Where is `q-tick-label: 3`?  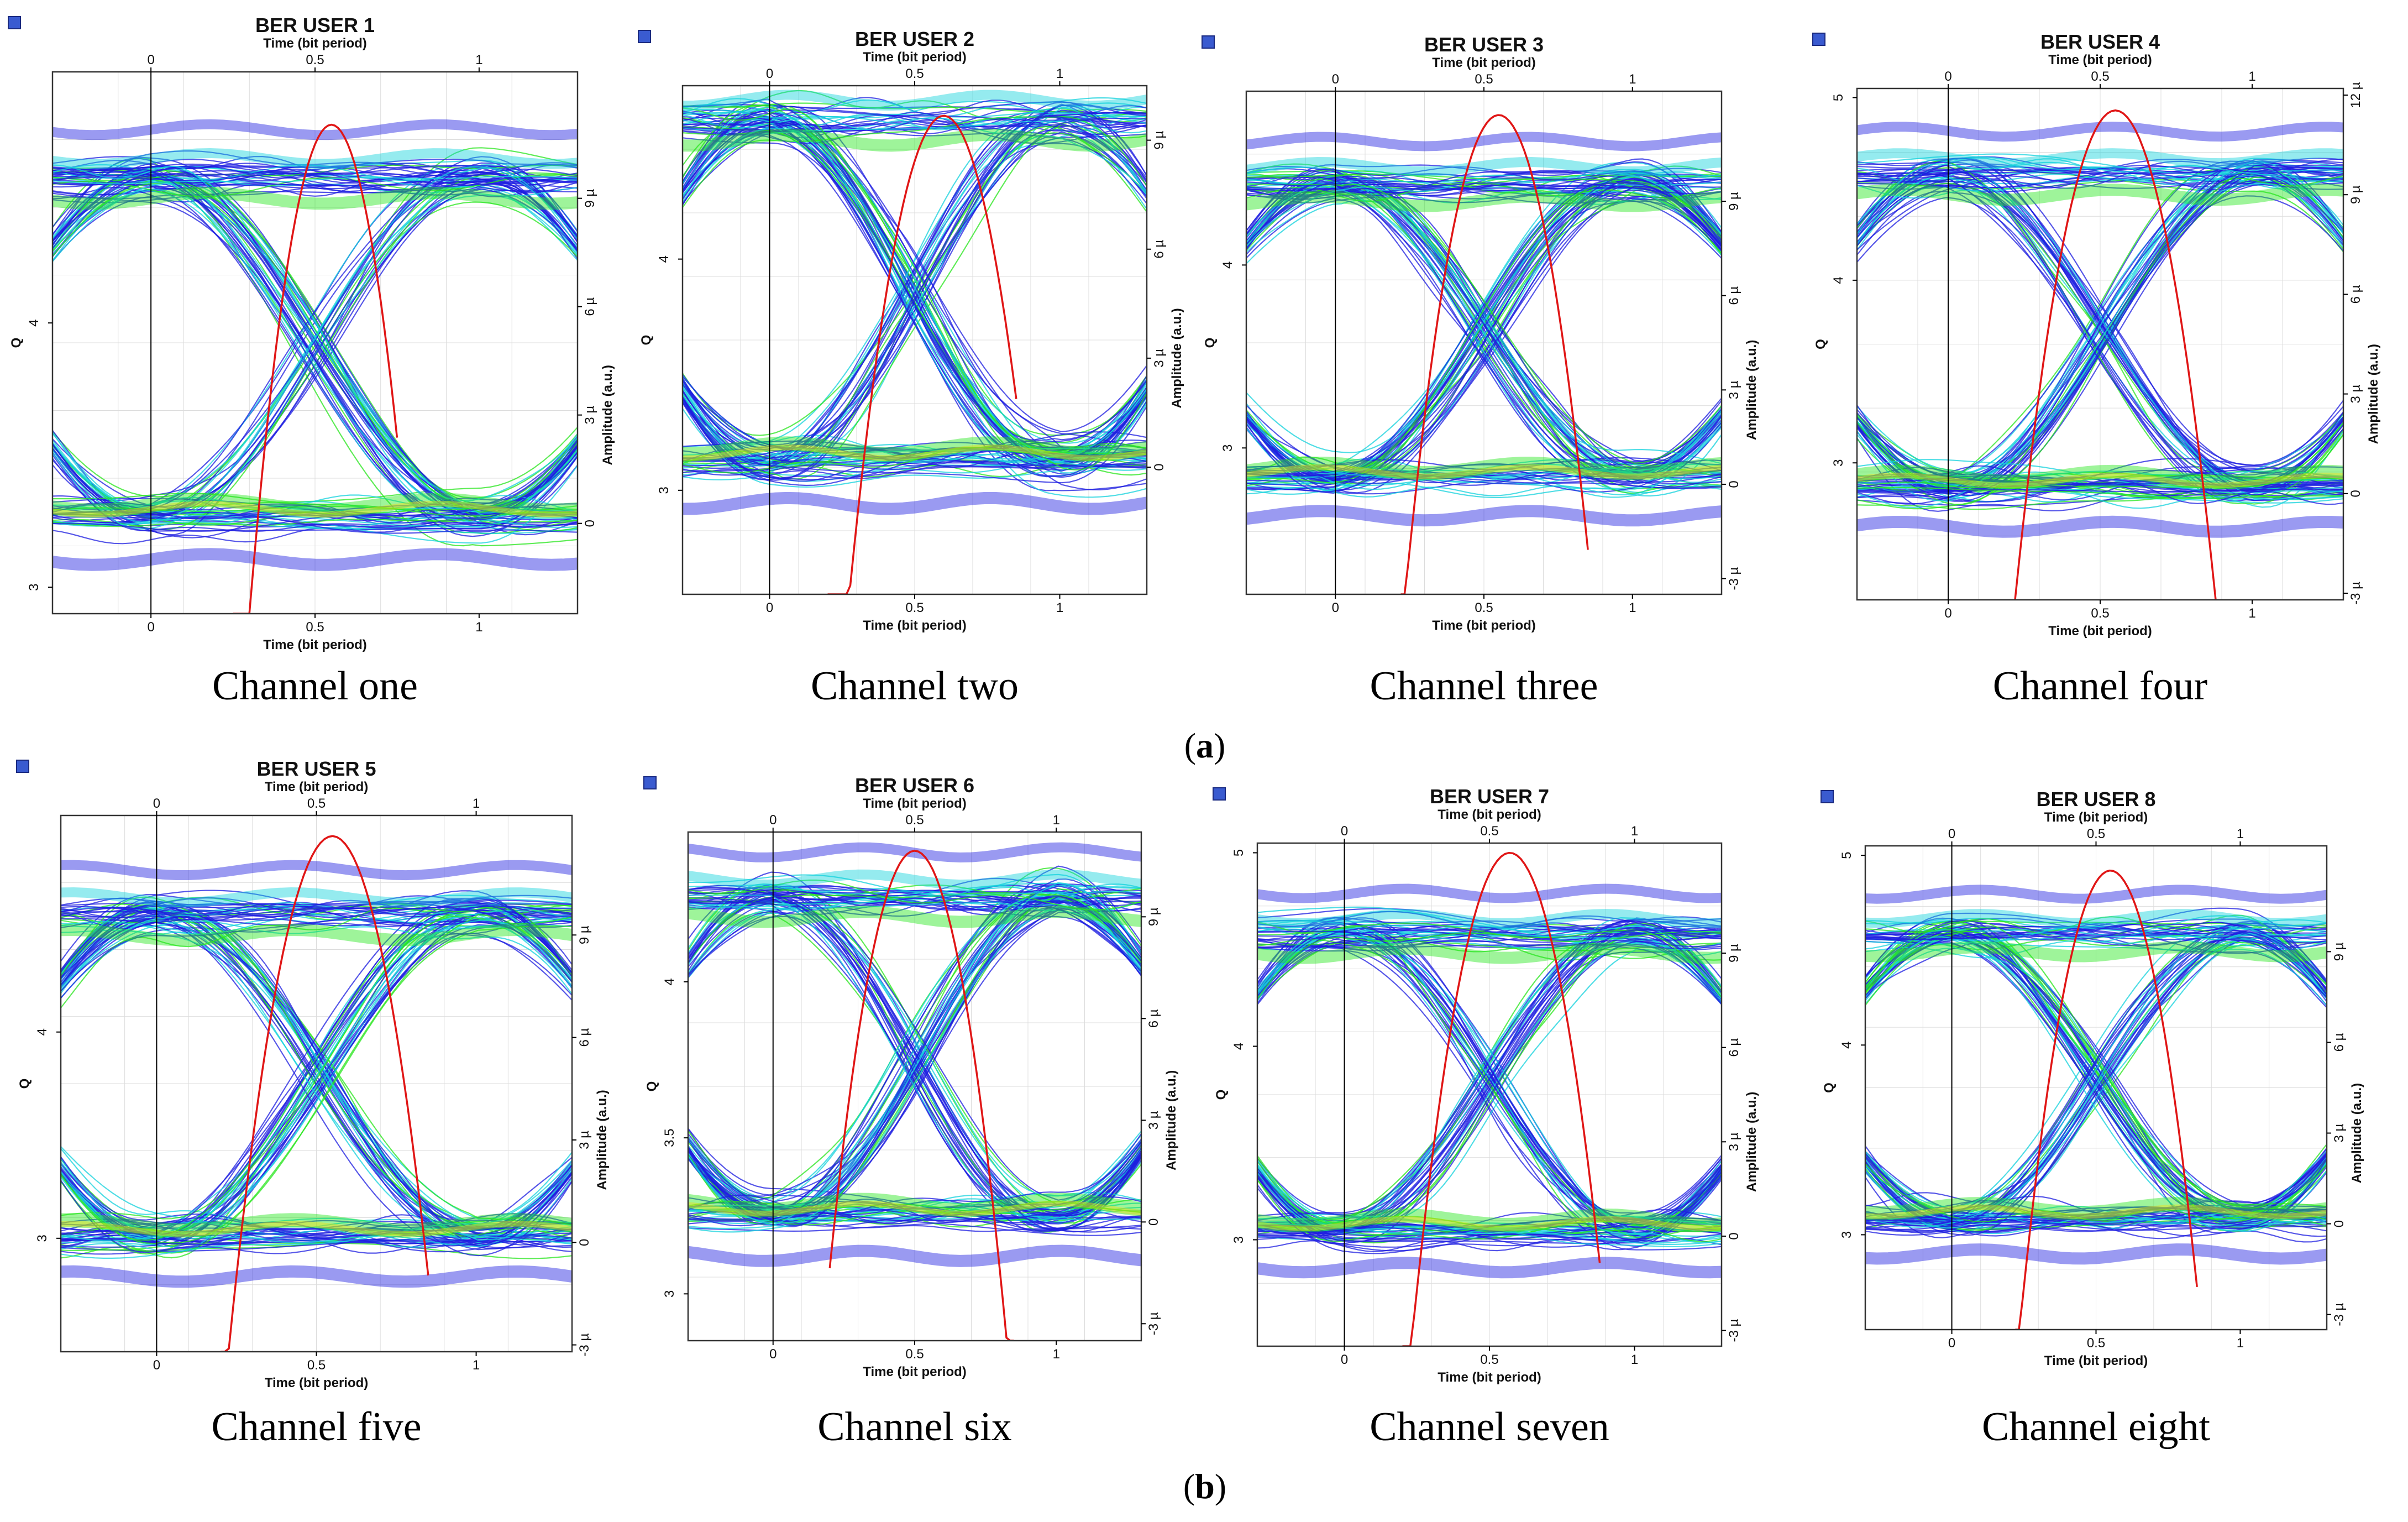 q-tick-label: 3 is located at coordinates (43, 1238).